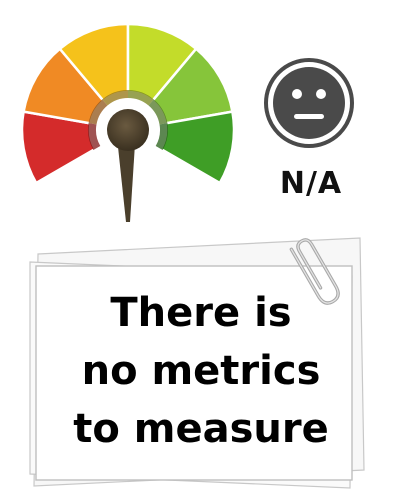 This screenshot has height=500, width=401. Describe the element at coordinates (128, 130) in the screenshot. I see `gauge-hub` at that location.